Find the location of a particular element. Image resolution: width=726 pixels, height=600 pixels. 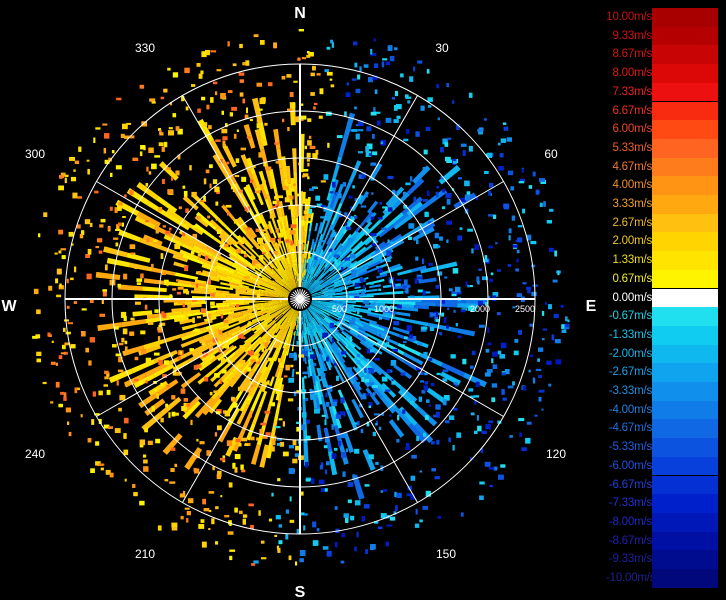

legend-label: 0.00m/s is located at coordinates (632, 297).